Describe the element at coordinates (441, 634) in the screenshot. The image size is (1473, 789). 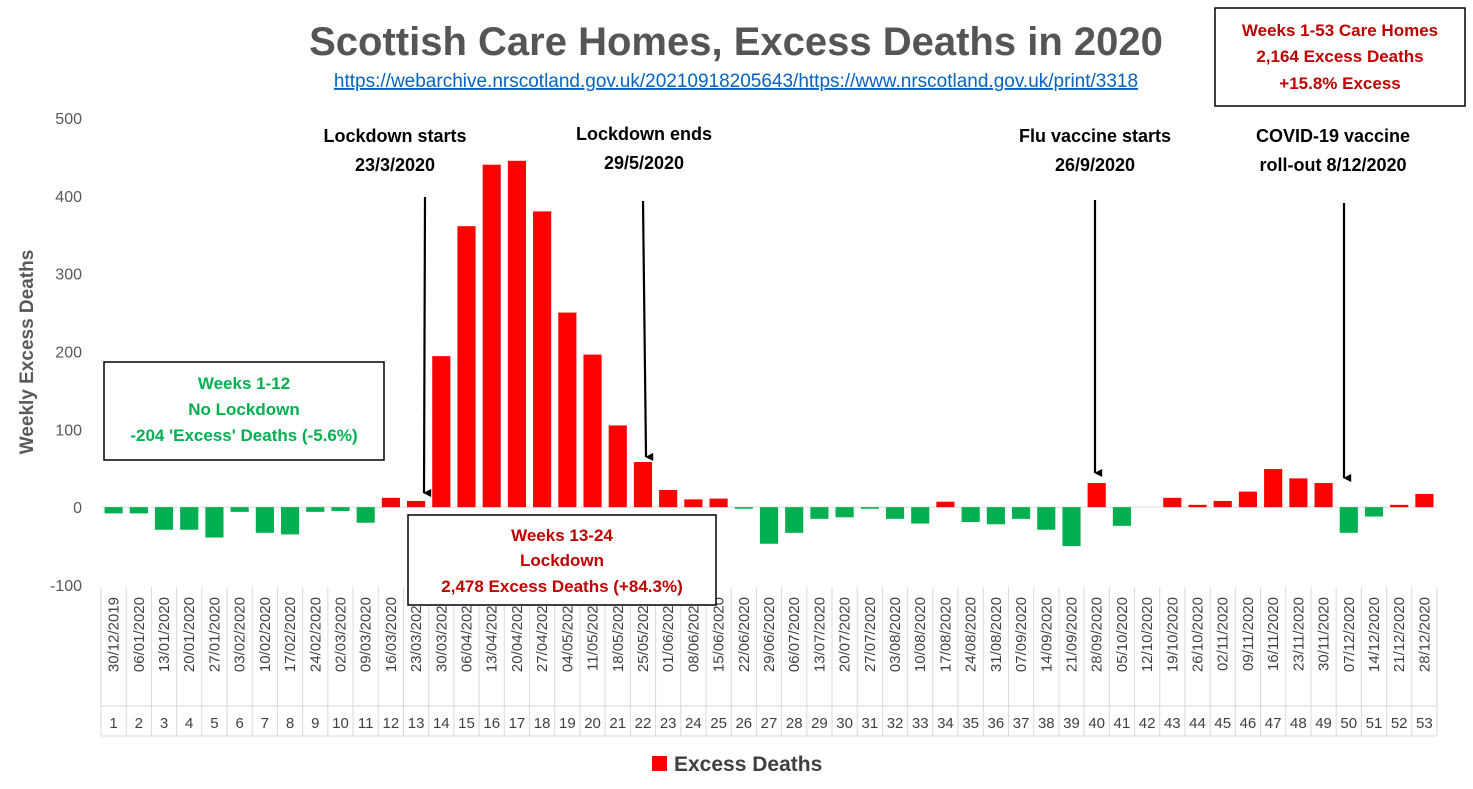
I see `x-date-label: 30/03/2020` at that location.